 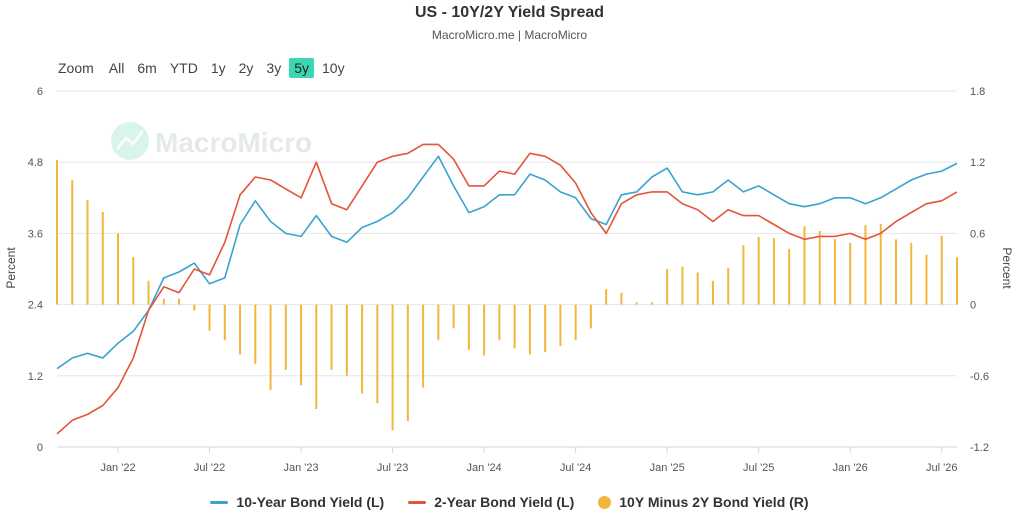 What do you see at coordinates (301, 68) in the screenshot?
I see `range-button-5y: 5y` at bounding box center [301, 68].